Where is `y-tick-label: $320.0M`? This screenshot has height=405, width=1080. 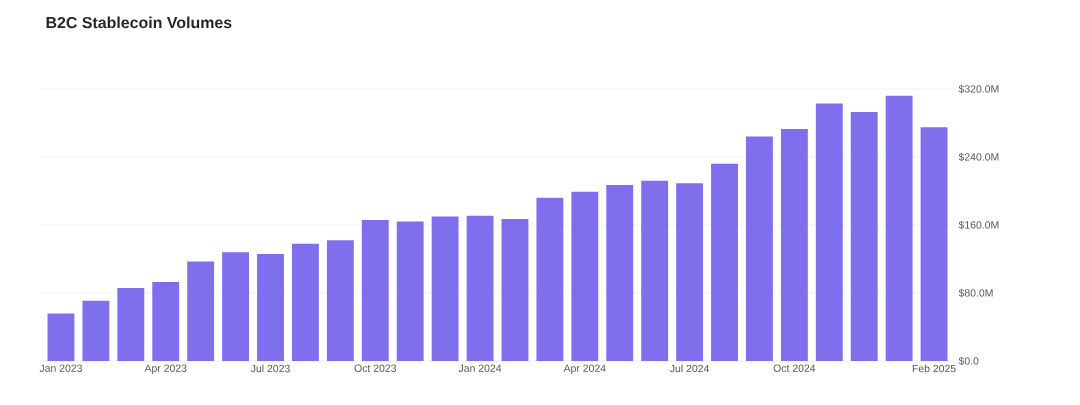 y-tick-label: $320.0M is located at coordinates (978, 89).